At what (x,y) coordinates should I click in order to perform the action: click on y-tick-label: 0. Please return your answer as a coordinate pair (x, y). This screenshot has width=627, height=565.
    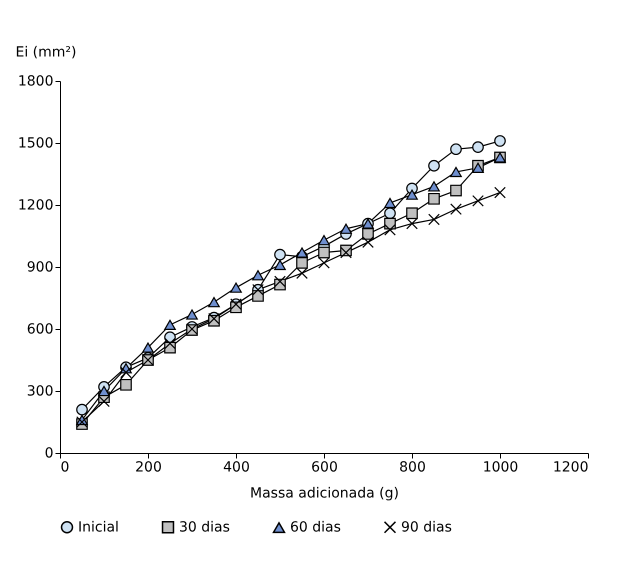
    Looking at the image, I should click on (49, 454).